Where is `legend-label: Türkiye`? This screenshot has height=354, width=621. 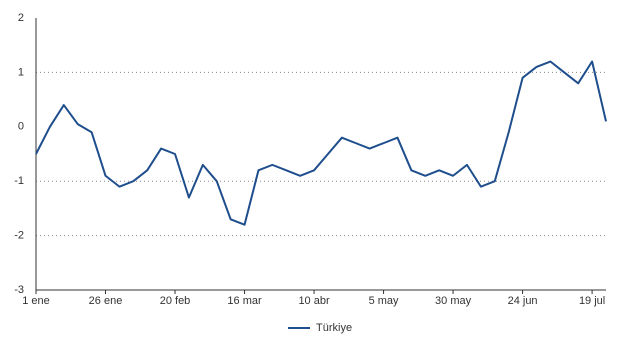
legend-label: Türkiye is located at coordinates (334, 328).